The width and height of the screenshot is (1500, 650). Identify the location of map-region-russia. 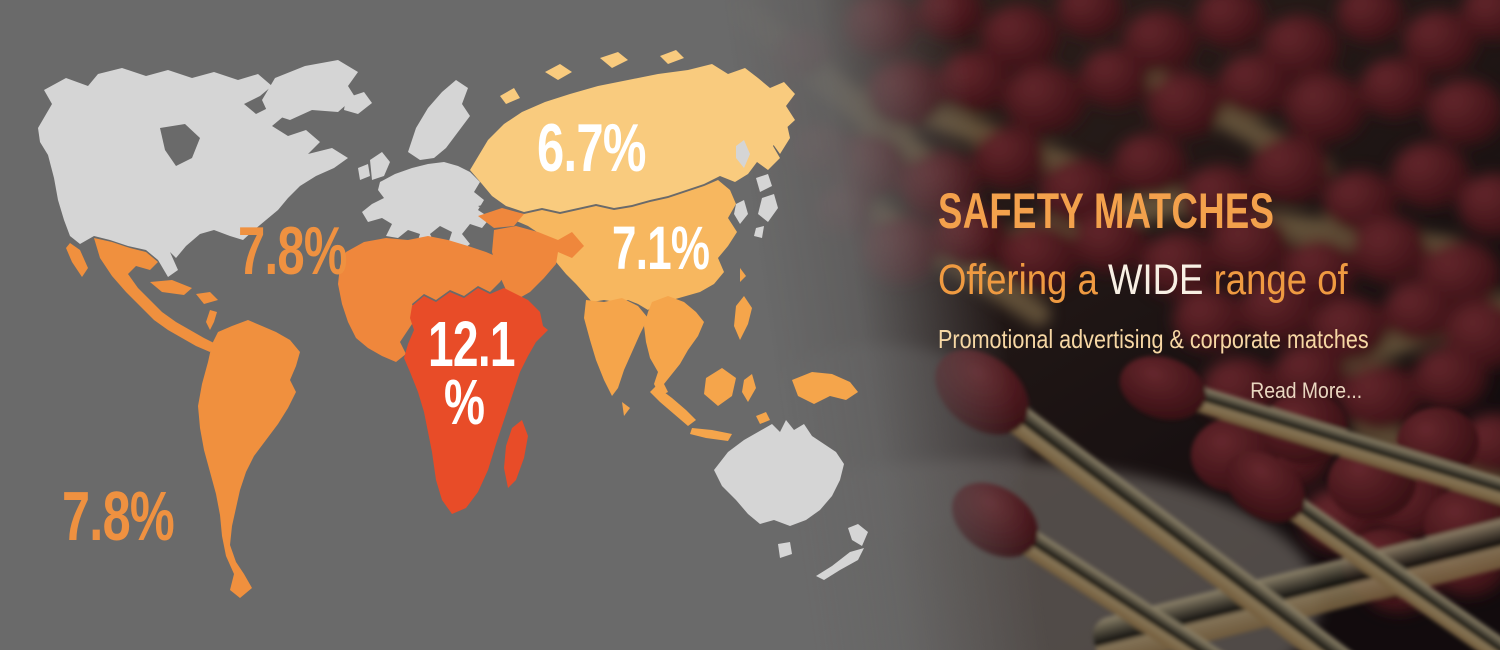
(632, 138).